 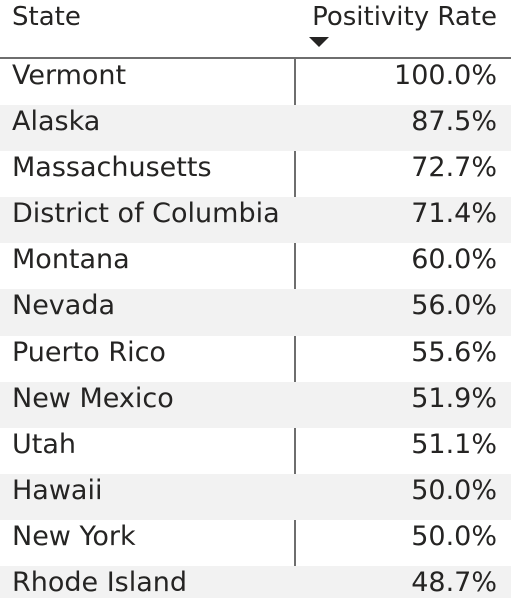 What do you see at coordinates (255, 496) in the screenshot?
I see `table-row: Hawaii 50.0%` at bounding box center [255, 496].